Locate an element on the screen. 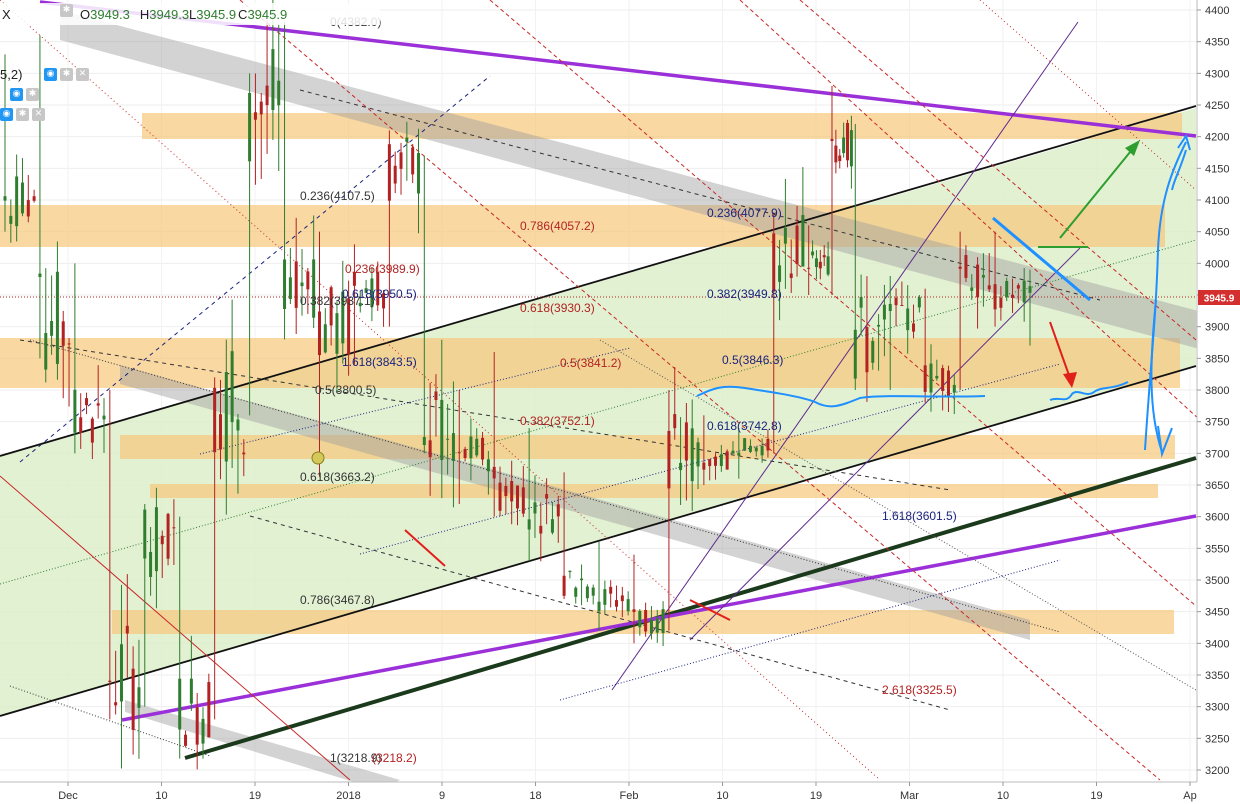  low-value: 3945.9 is located at coordinates (216, 14).